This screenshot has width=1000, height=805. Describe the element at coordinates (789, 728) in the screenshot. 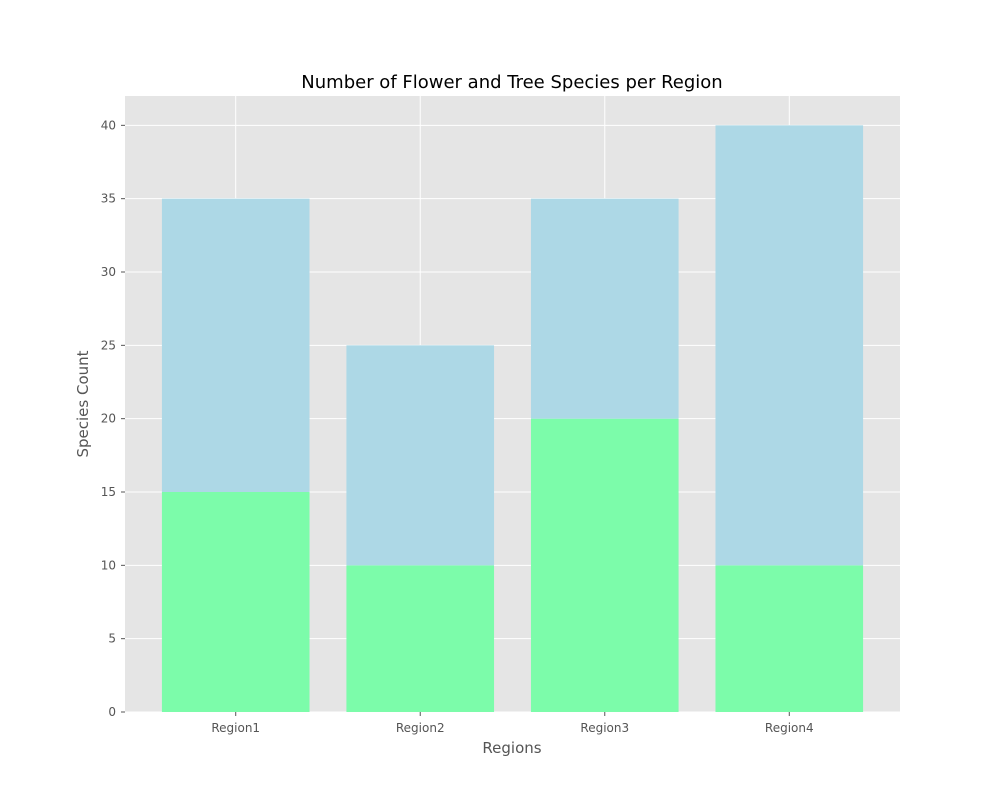

I see `x-tick-label: Region4` at that location.